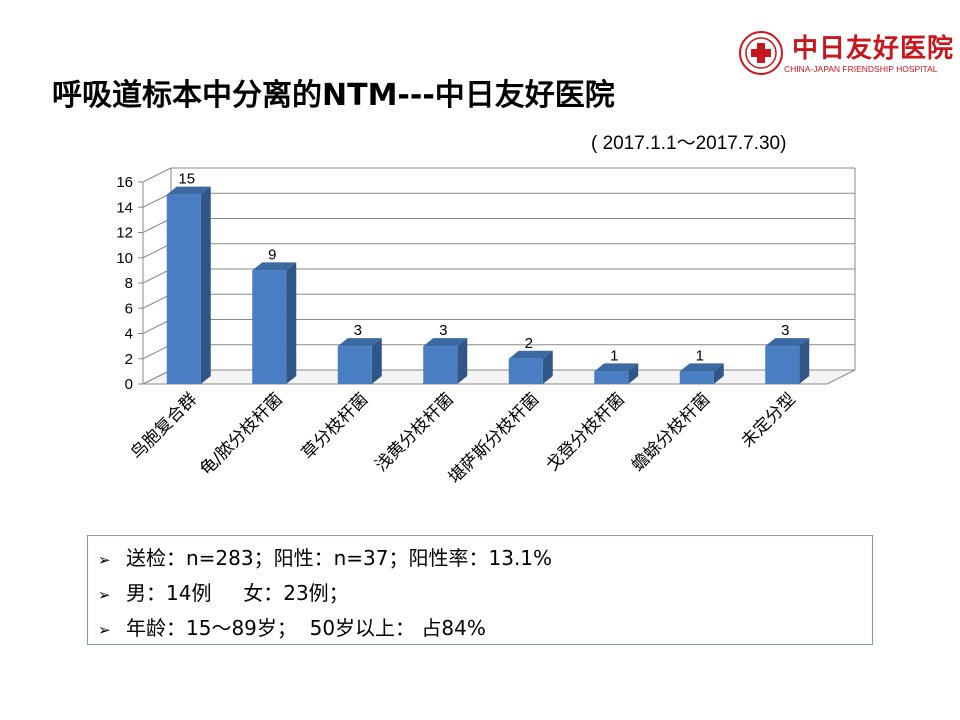  I want to click on x-tick-label: 浅黄分枝杆菌, so click(415, 432).